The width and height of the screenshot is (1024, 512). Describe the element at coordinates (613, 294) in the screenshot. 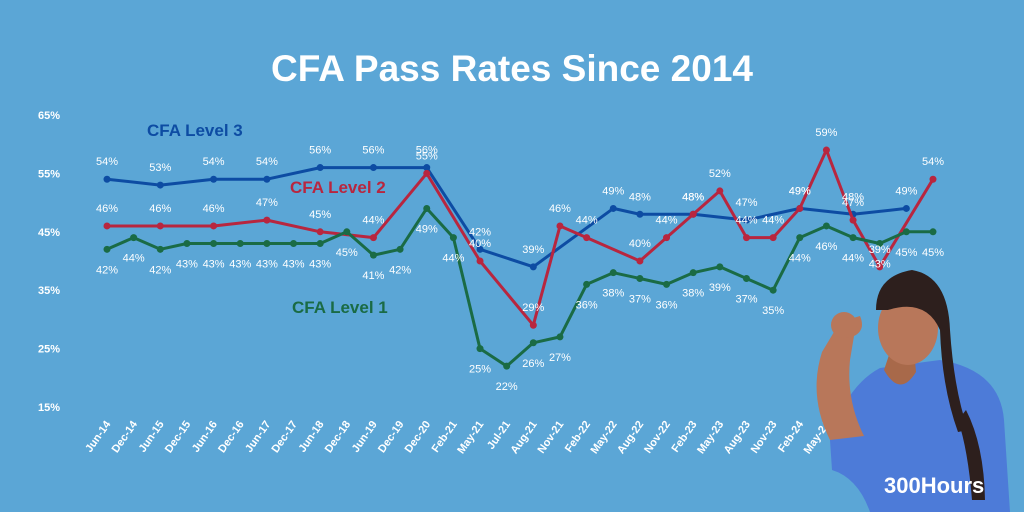

I see `cfa-level-1-data-label: 38%` at that location.